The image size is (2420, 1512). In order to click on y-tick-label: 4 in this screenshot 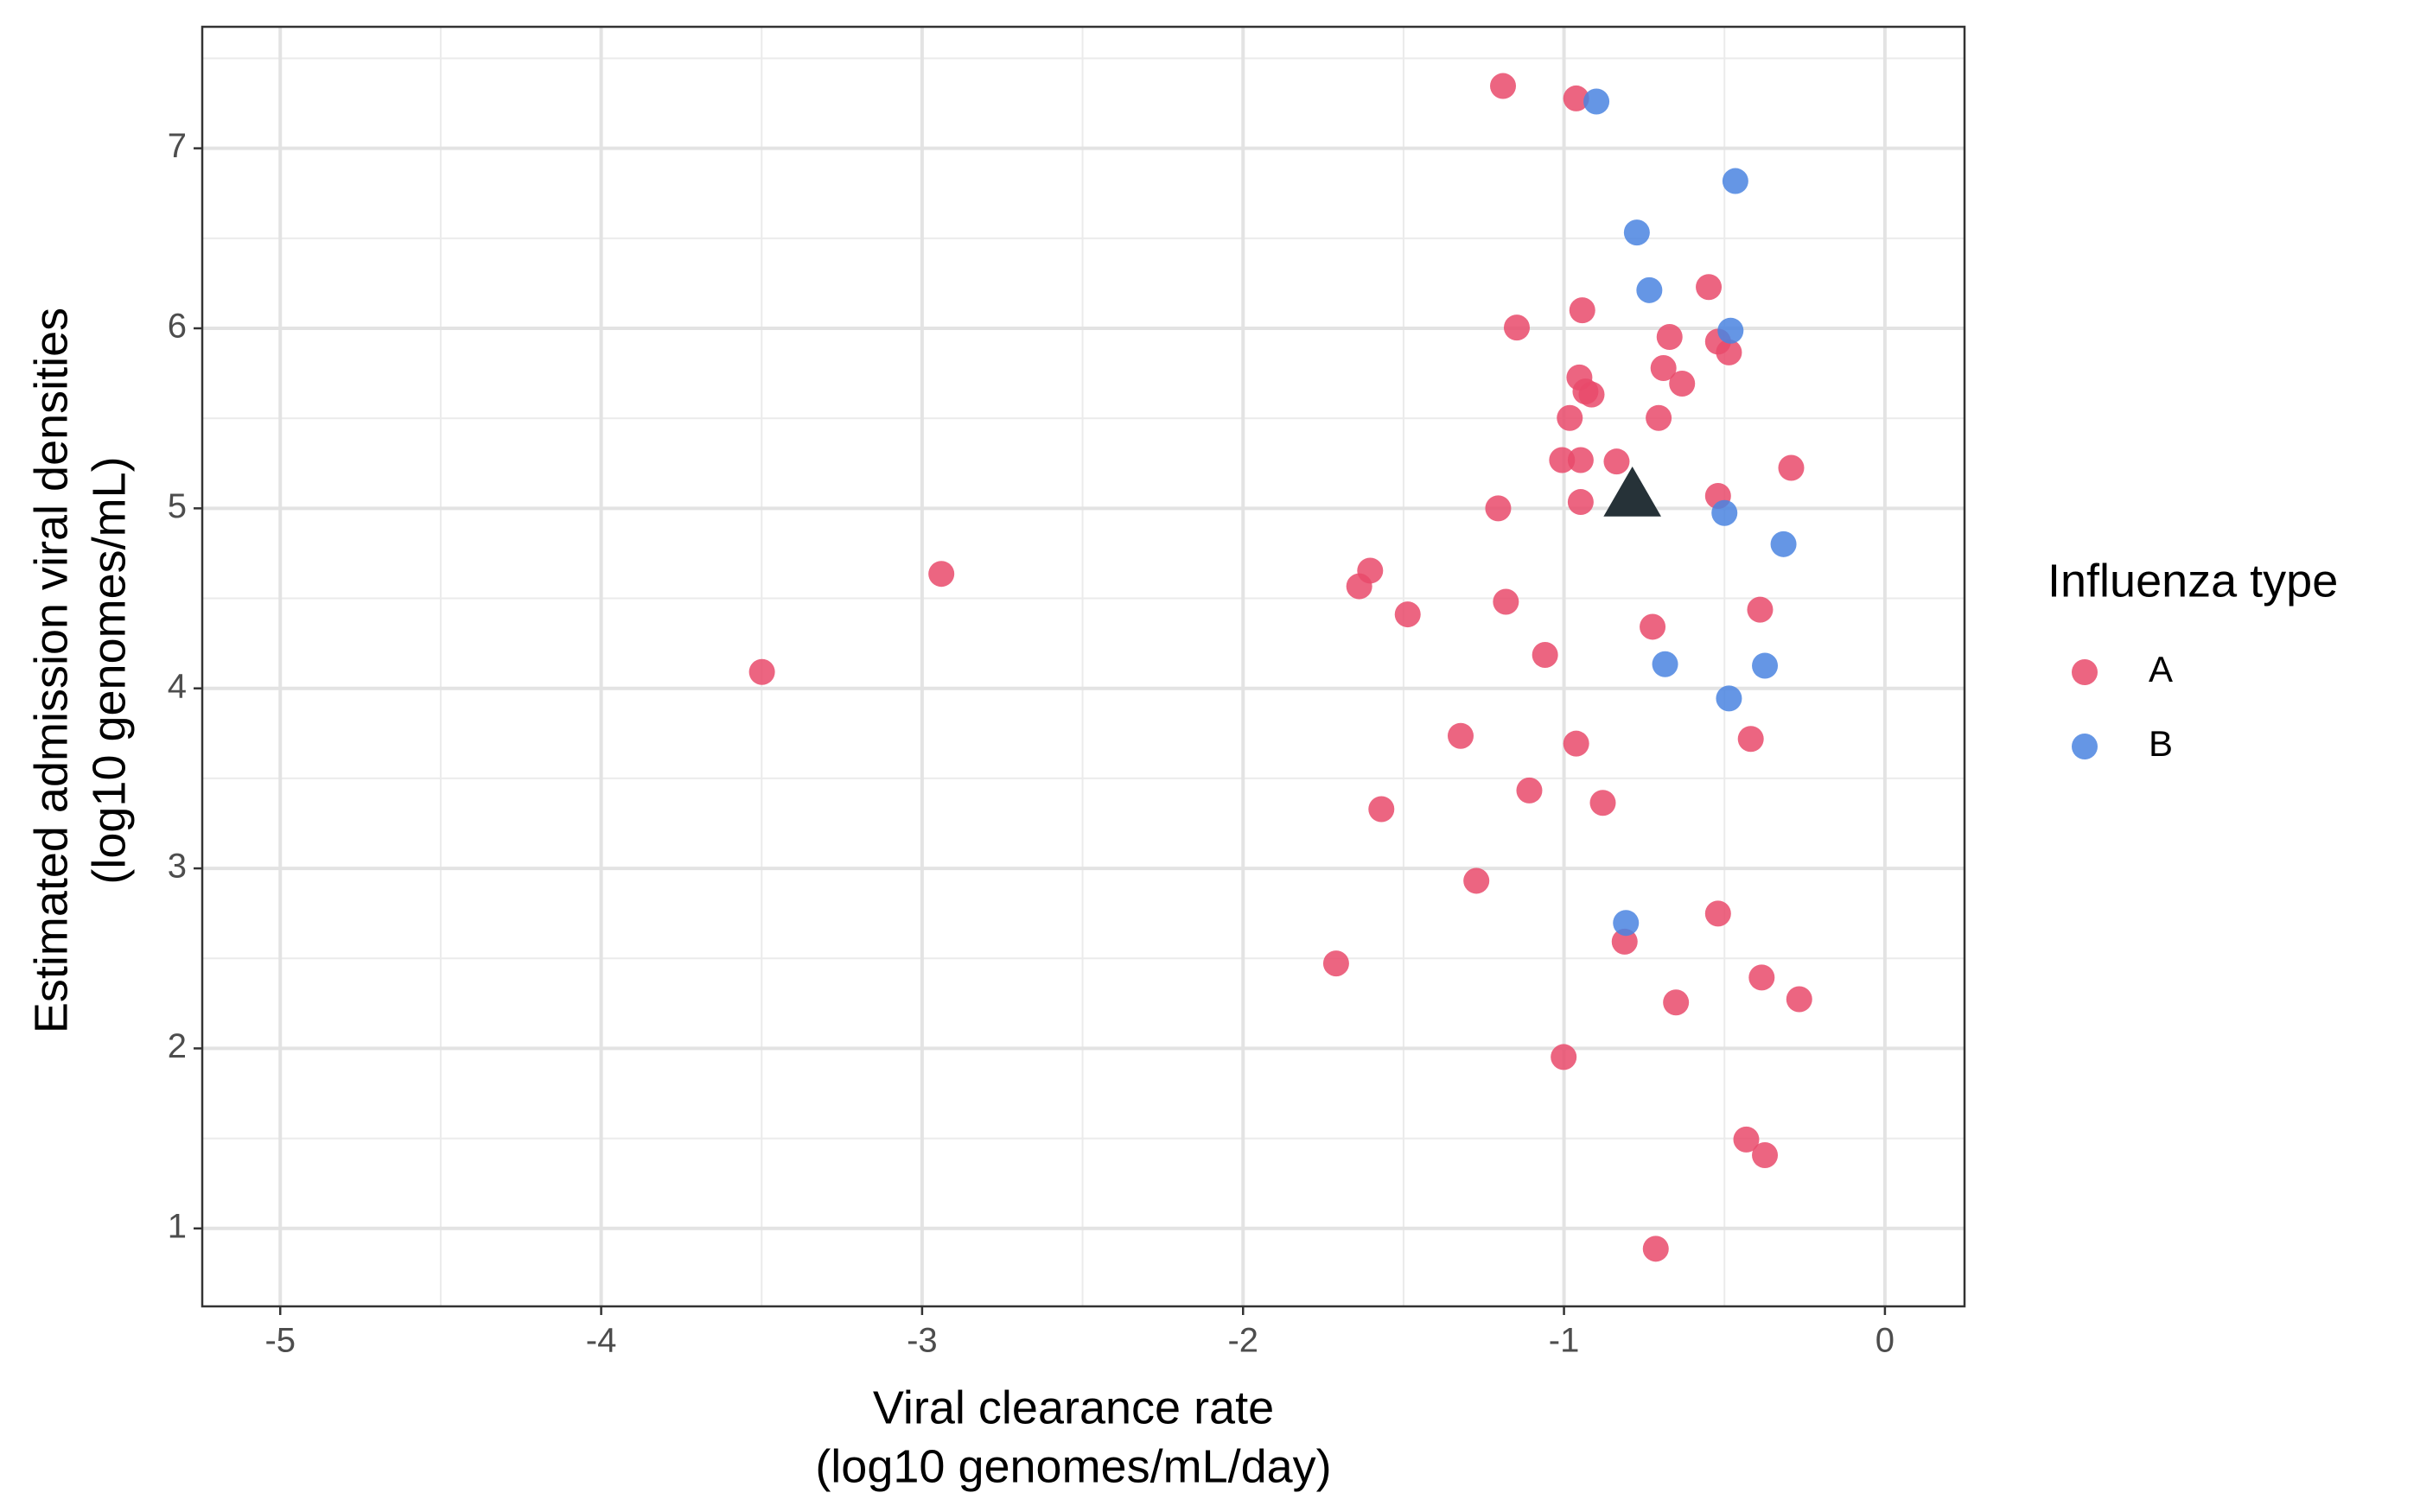, I will do `click(177, 686)`.